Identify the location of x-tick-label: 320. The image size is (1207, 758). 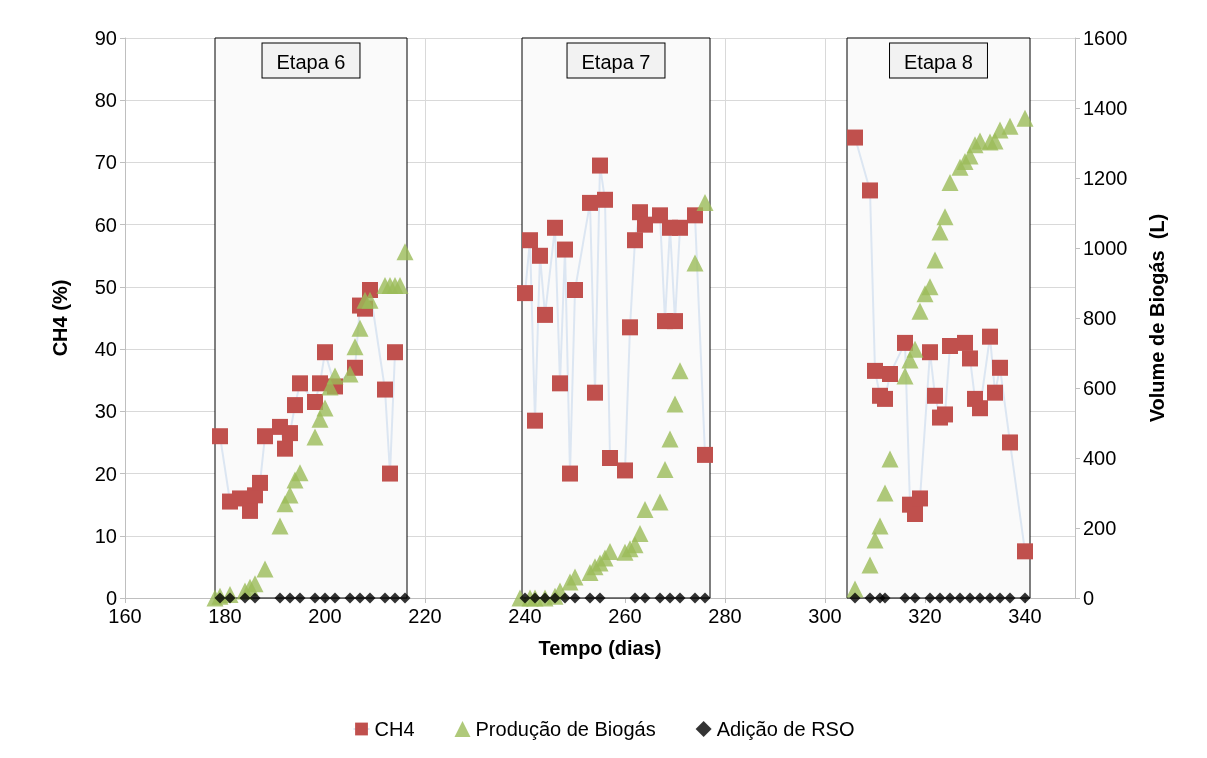
(925, 616).